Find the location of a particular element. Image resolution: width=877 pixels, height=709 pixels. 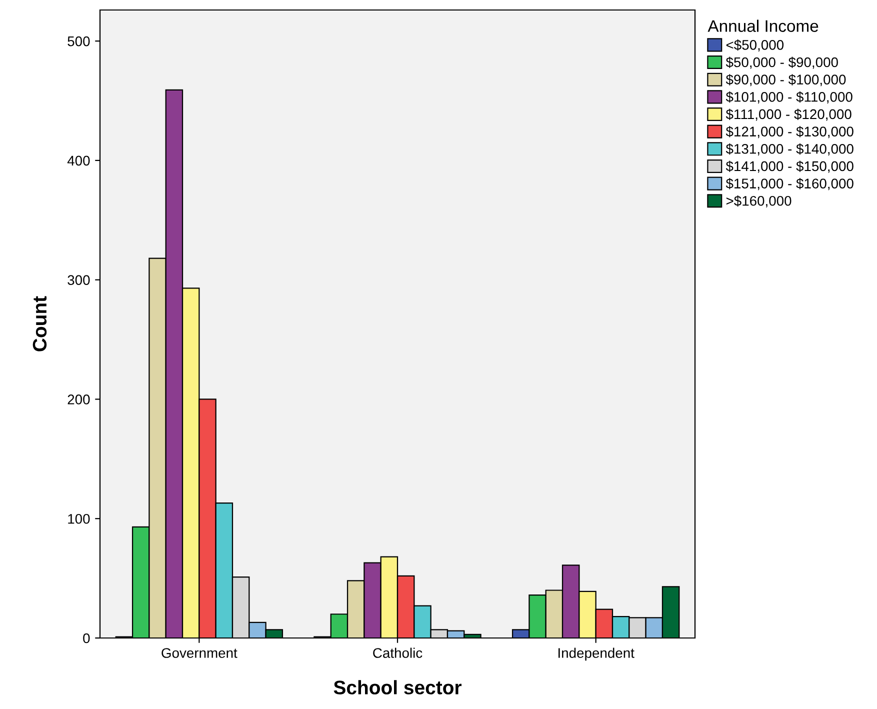

y-tick-label: 300 is located at coordinates (79, 280).